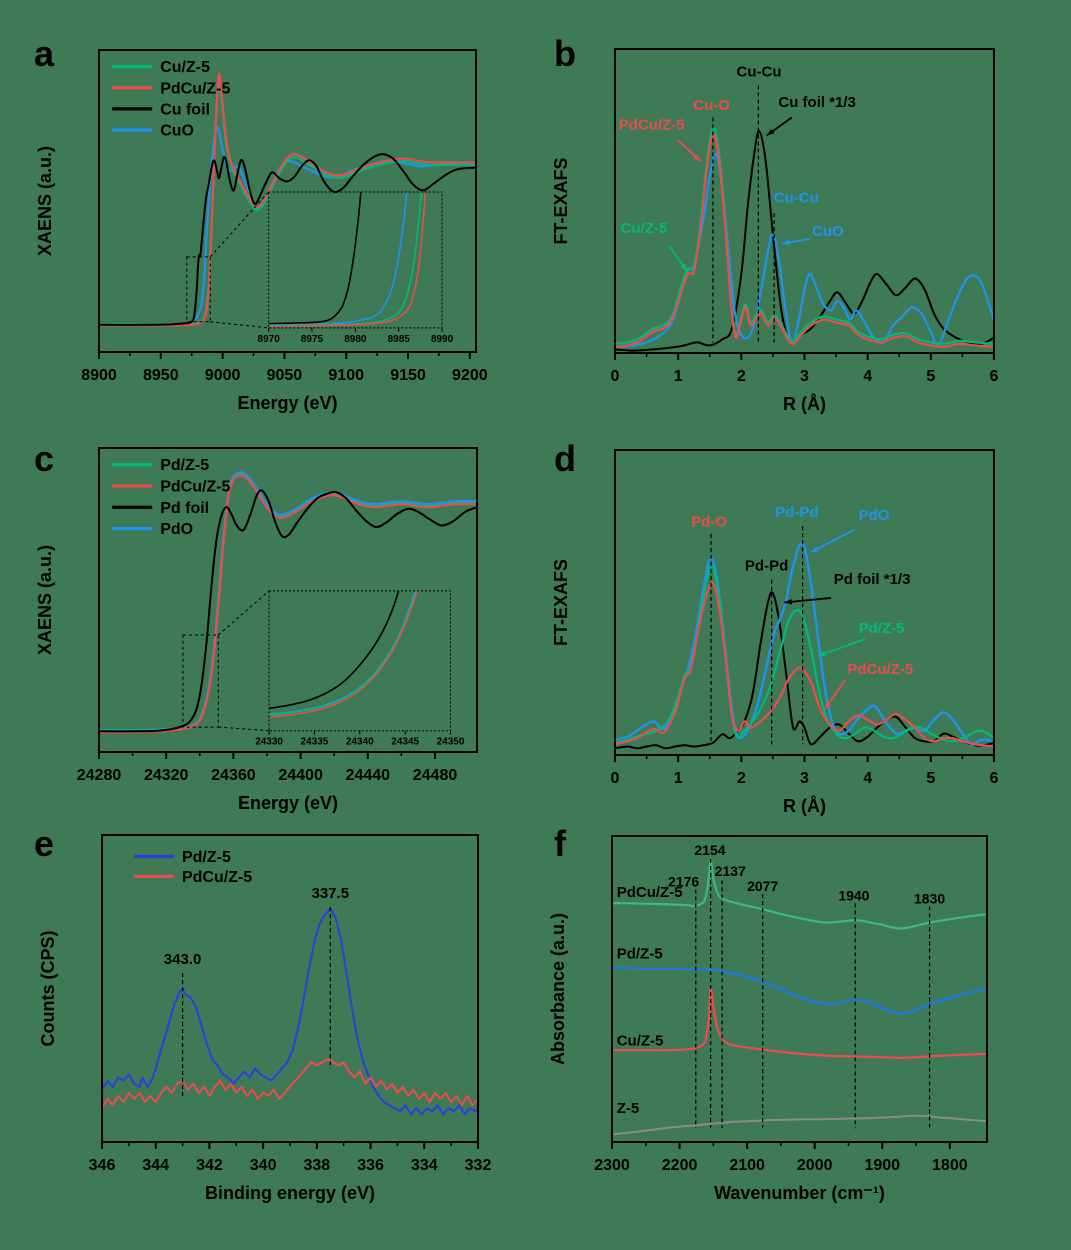 The image size is (1071, 1250). I want to click on a-plot-border, so click(287, 201).